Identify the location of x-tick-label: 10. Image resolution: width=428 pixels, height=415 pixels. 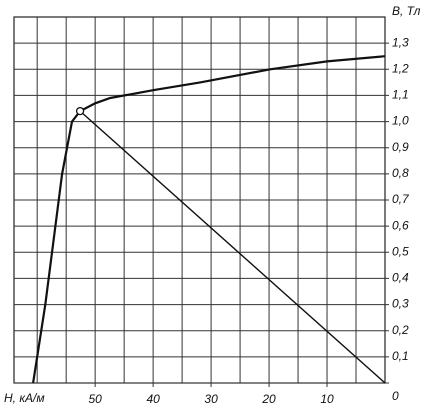
(327, 399).